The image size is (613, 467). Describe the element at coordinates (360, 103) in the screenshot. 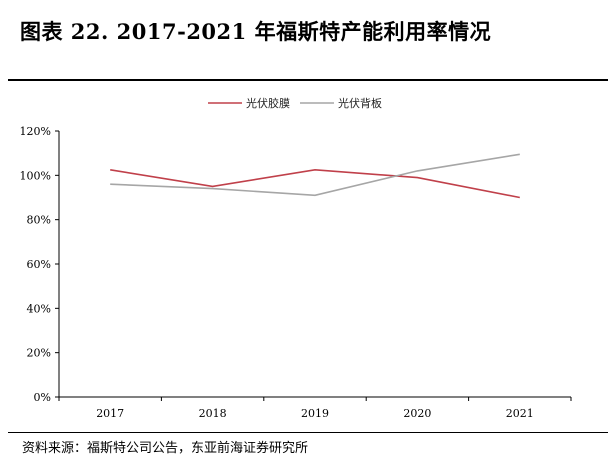

I see `legend-label-2: 光伏背板` at that location.